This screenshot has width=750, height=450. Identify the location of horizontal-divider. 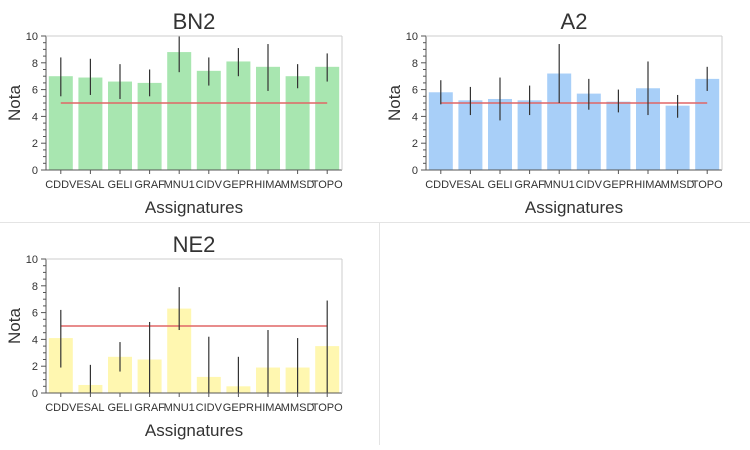
(375, 222).